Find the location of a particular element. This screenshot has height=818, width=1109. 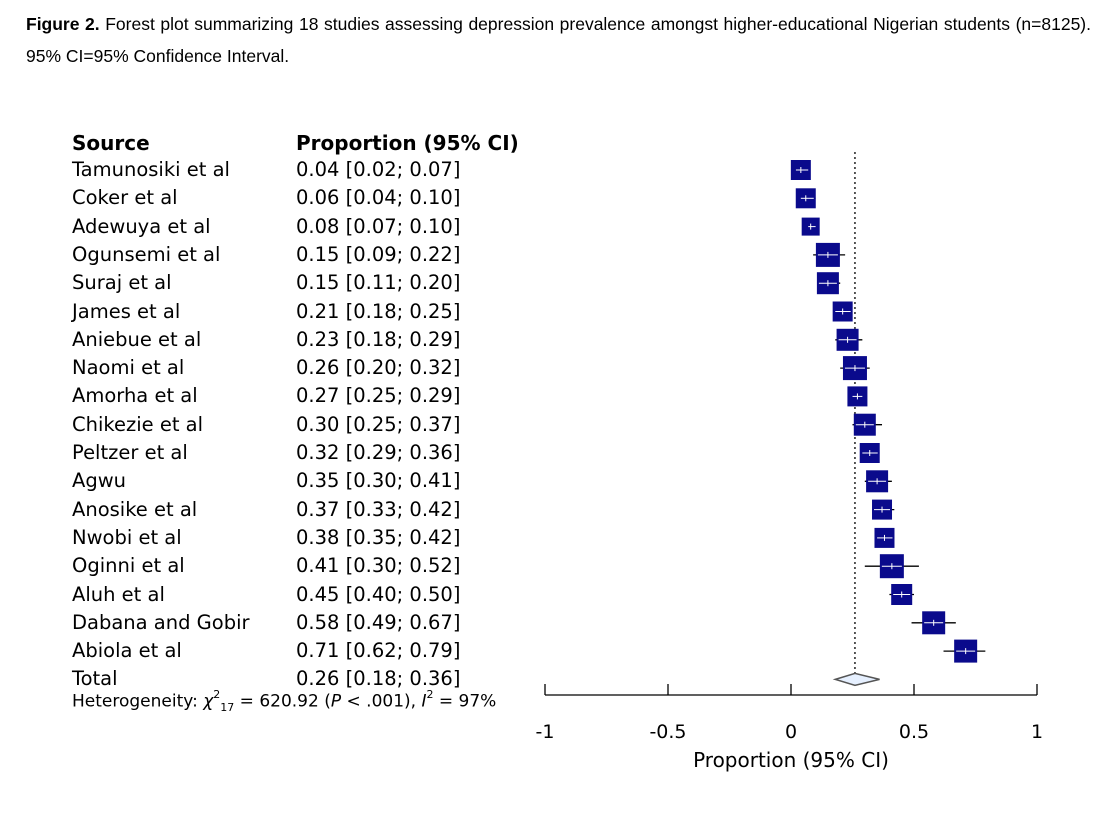

study-ci-label: 0.37 [0.33; 0.42] is located at coordinates (378, 509).